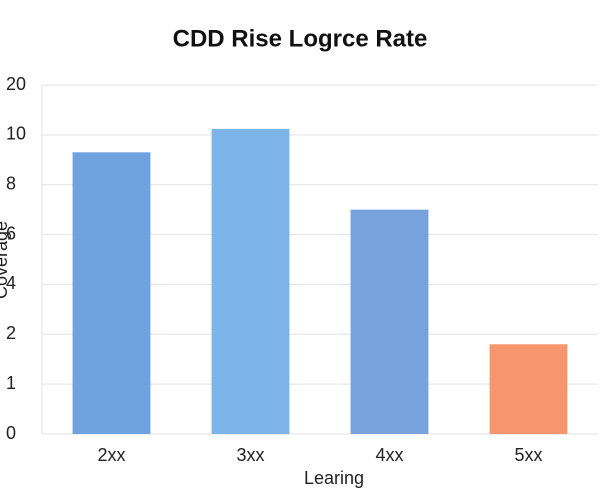  Describe the element at coordinates (11, 333) in the screenshot. I see `y-tick-label: 2` at that location.